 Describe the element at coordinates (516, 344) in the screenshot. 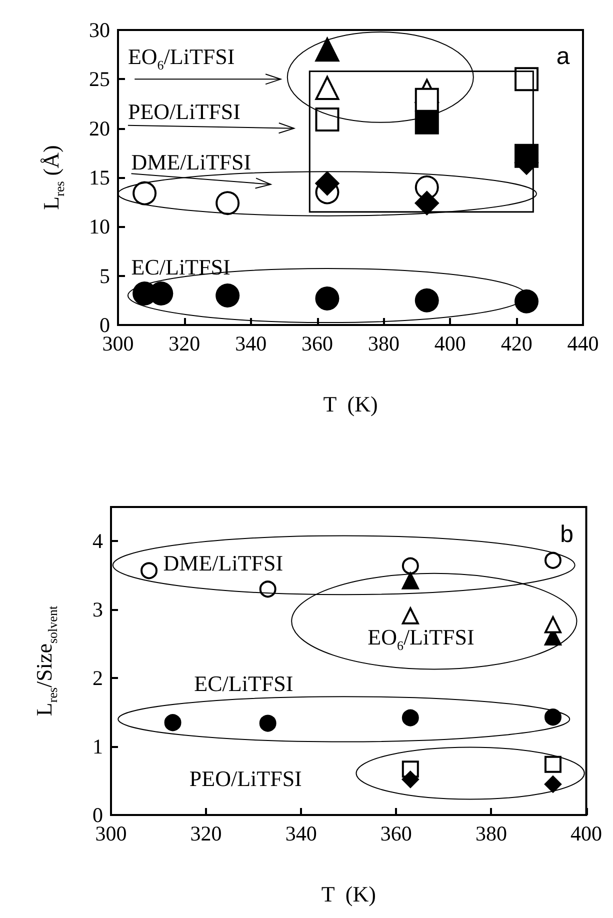

I see `x-tick-label: 420` at that location.